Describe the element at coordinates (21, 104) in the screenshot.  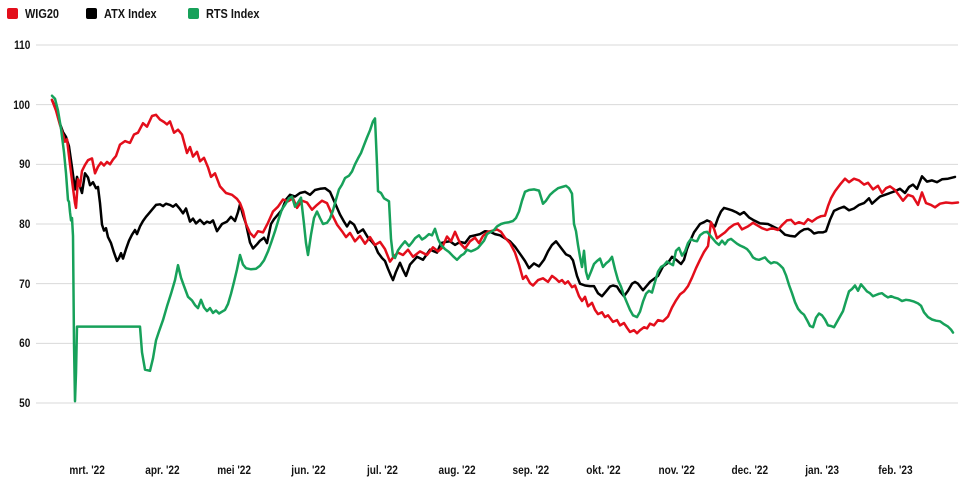
I see `y-tick-label: 100` at that location.